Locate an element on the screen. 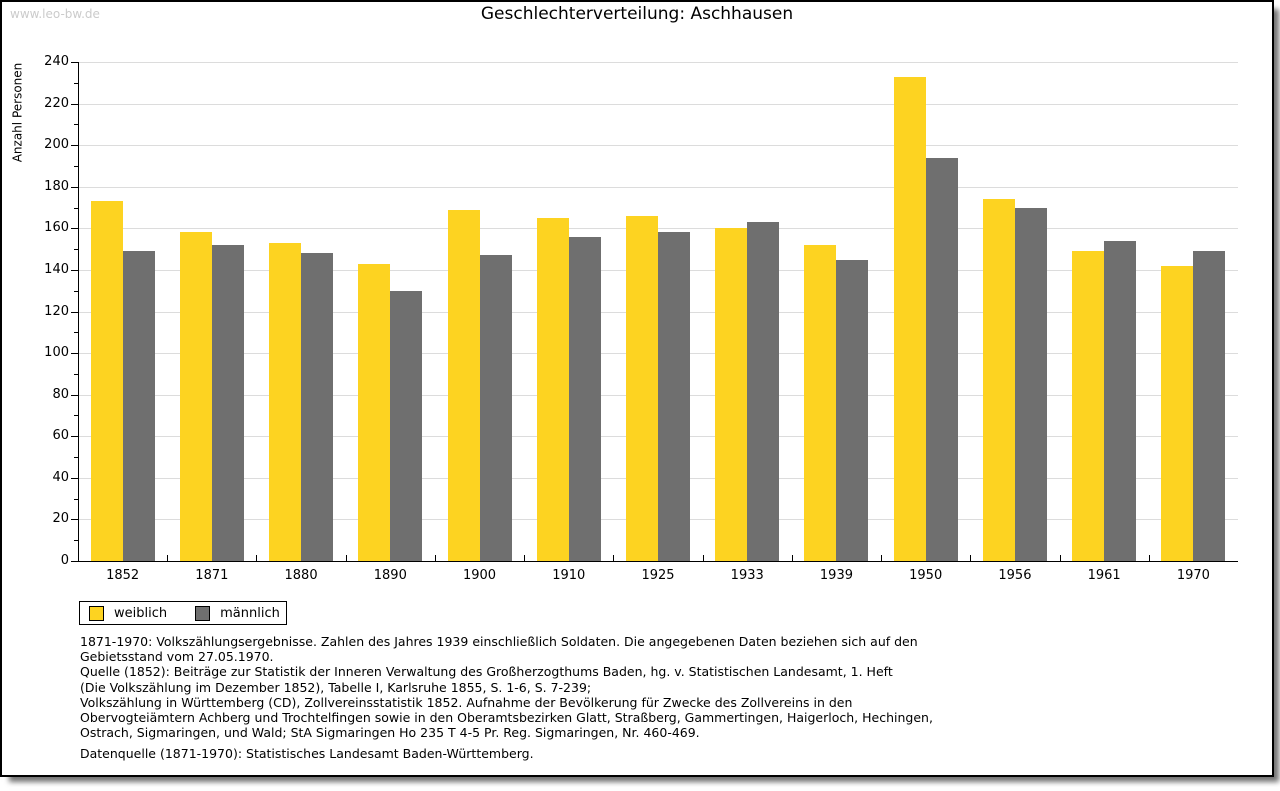  x-tick-label: 1880 is located at coordinates (301, 575).